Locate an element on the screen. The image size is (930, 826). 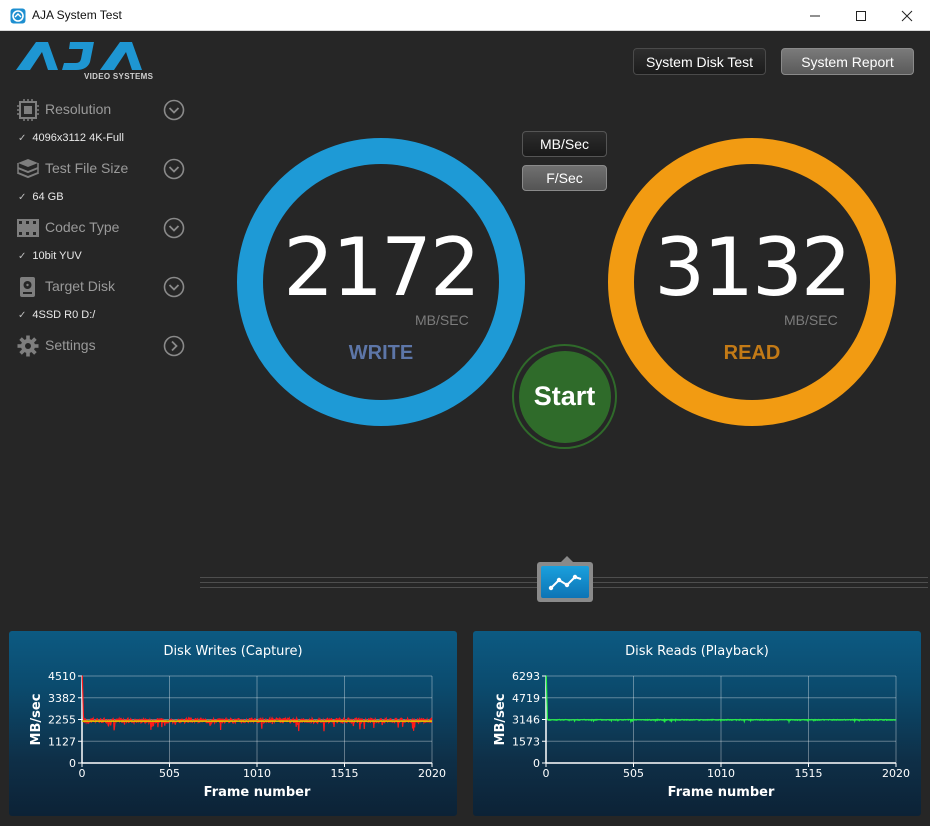
read-unit: MB/SEC is located at coordinates (811, 320).